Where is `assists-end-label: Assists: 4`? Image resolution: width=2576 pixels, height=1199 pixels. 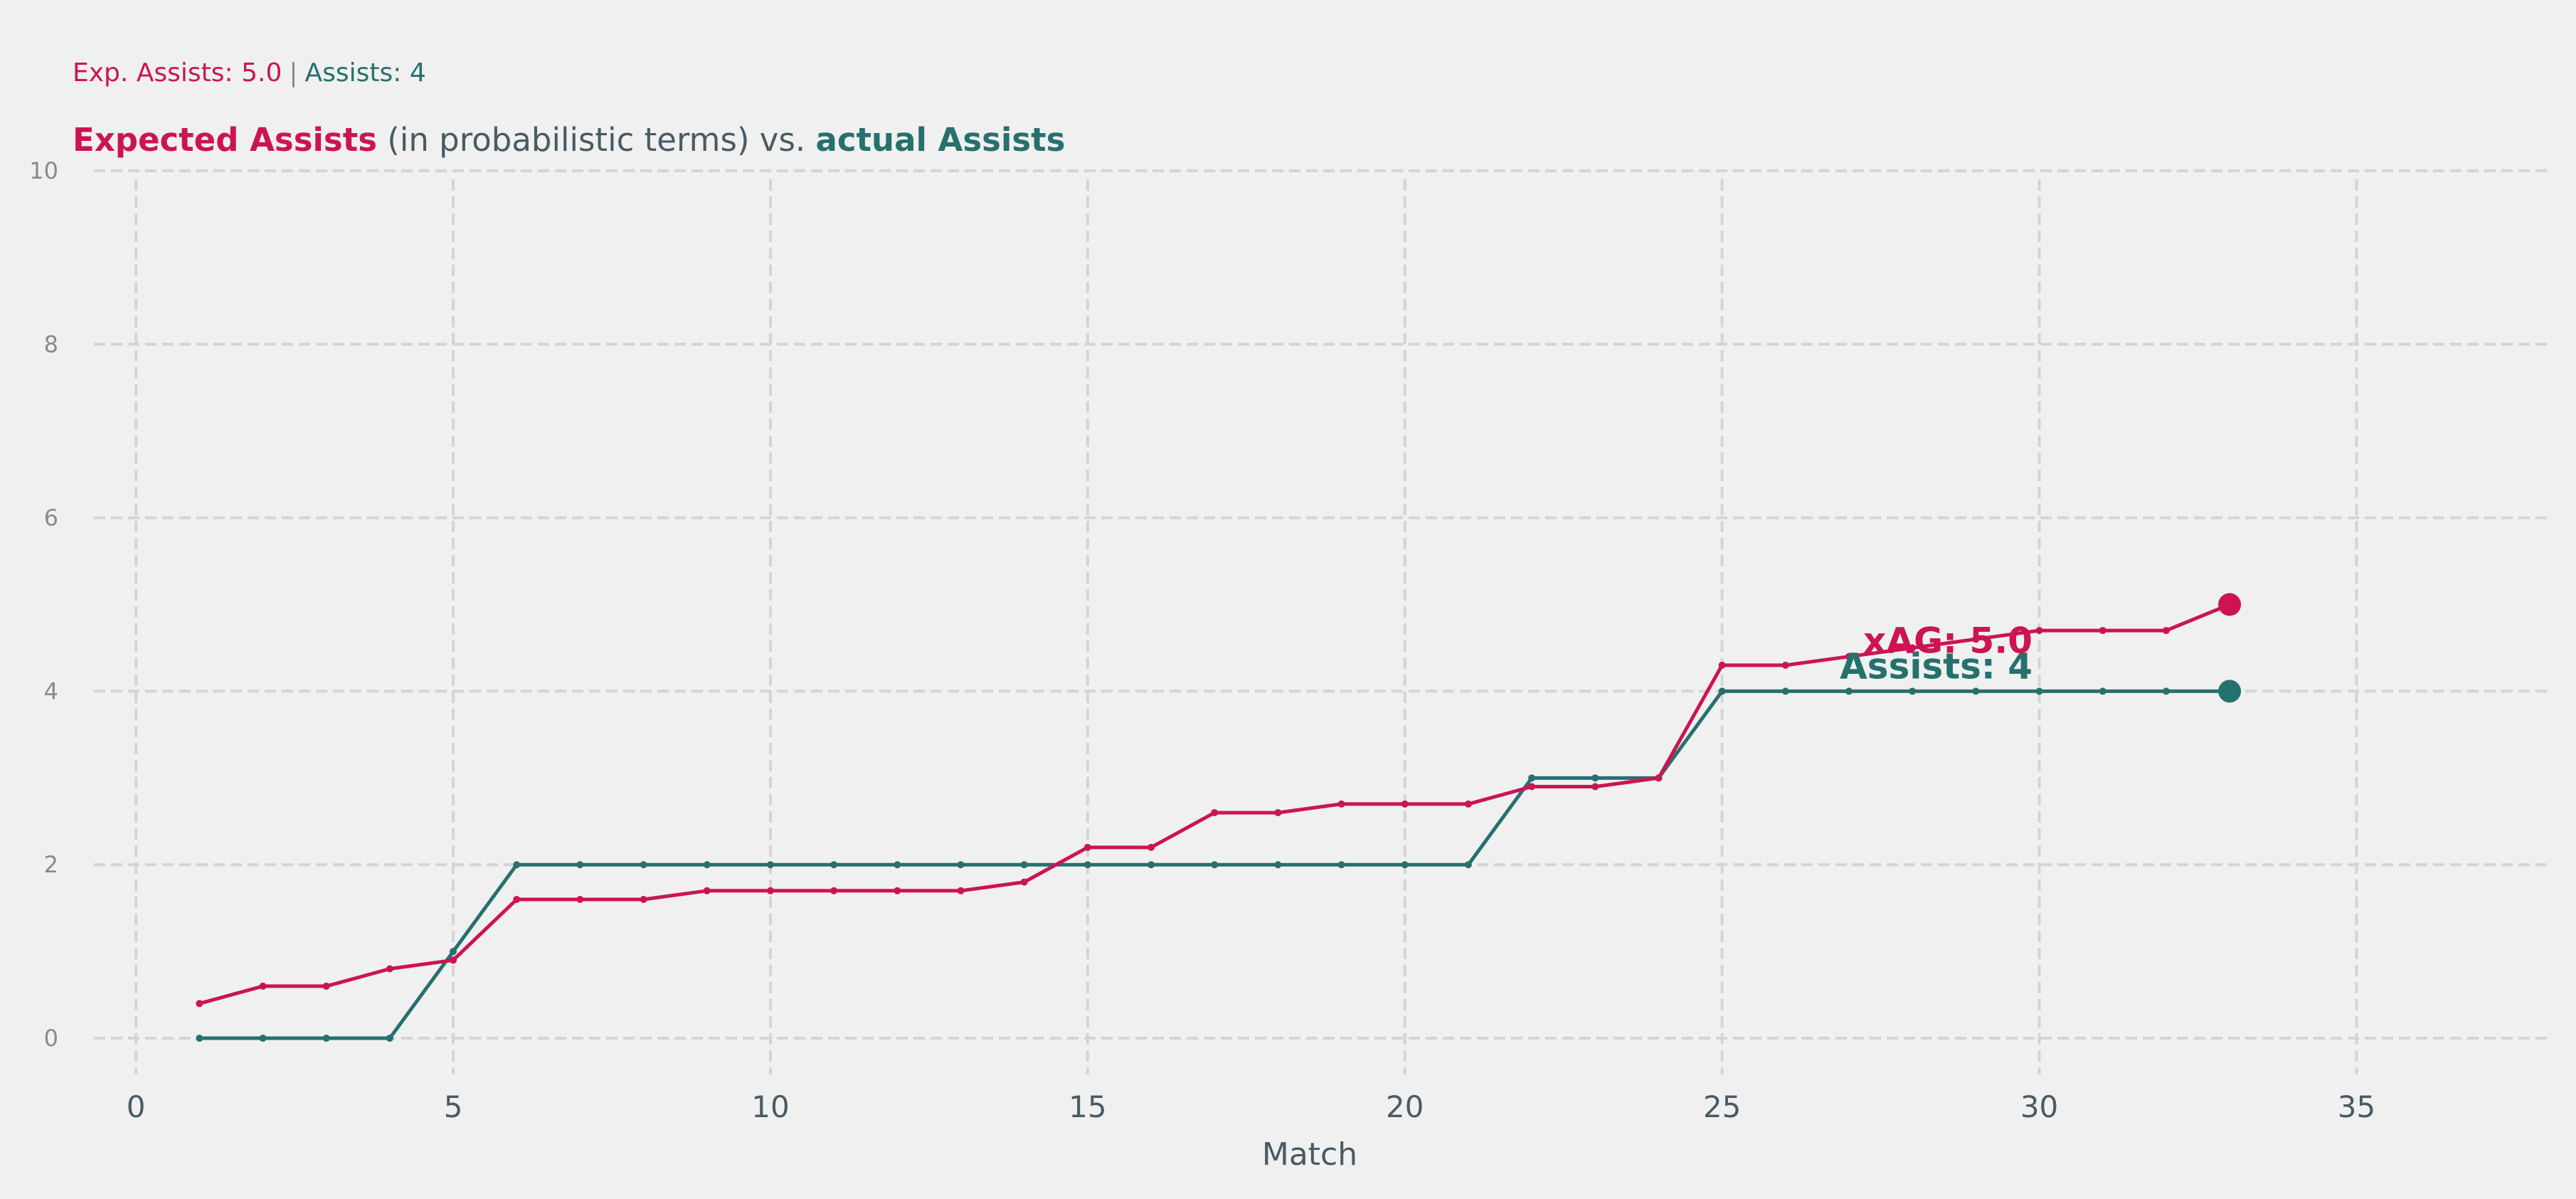 assists-end-label: Assists: 4 is located at coordinates (1936, 666).